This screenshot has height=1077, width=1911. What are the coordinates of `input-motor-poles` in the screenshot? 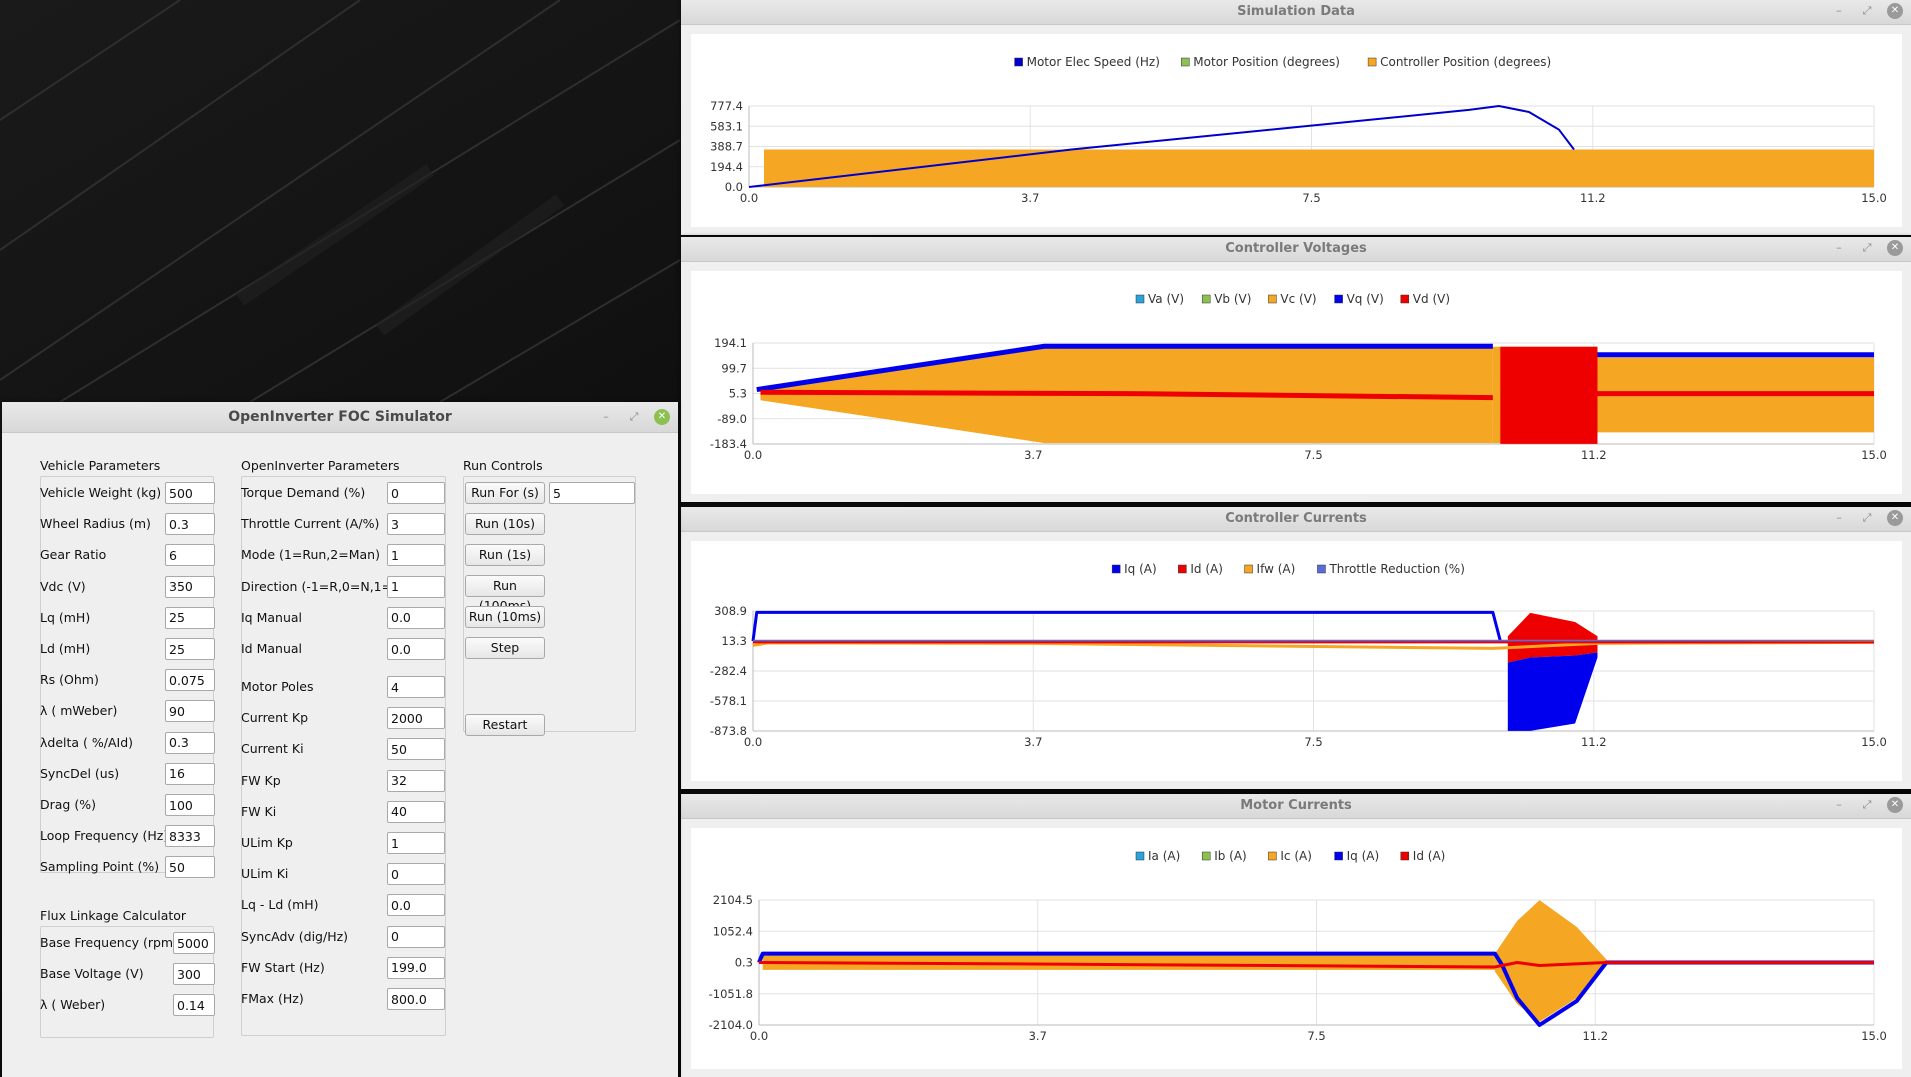 It's located at (416, 687).